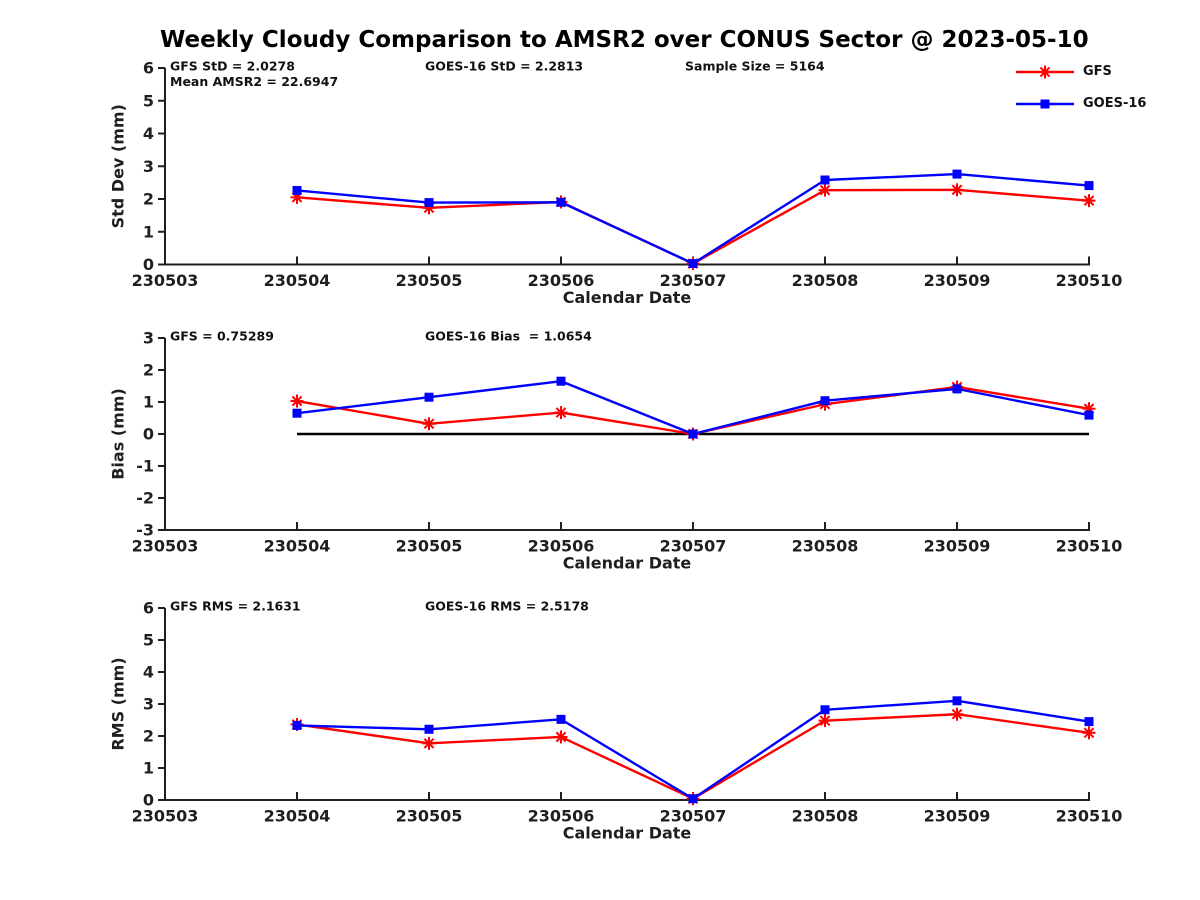 This screenshot has height=900, width=1200. I want to click on legend-label-gfs: GFS, so click(1097, 71).